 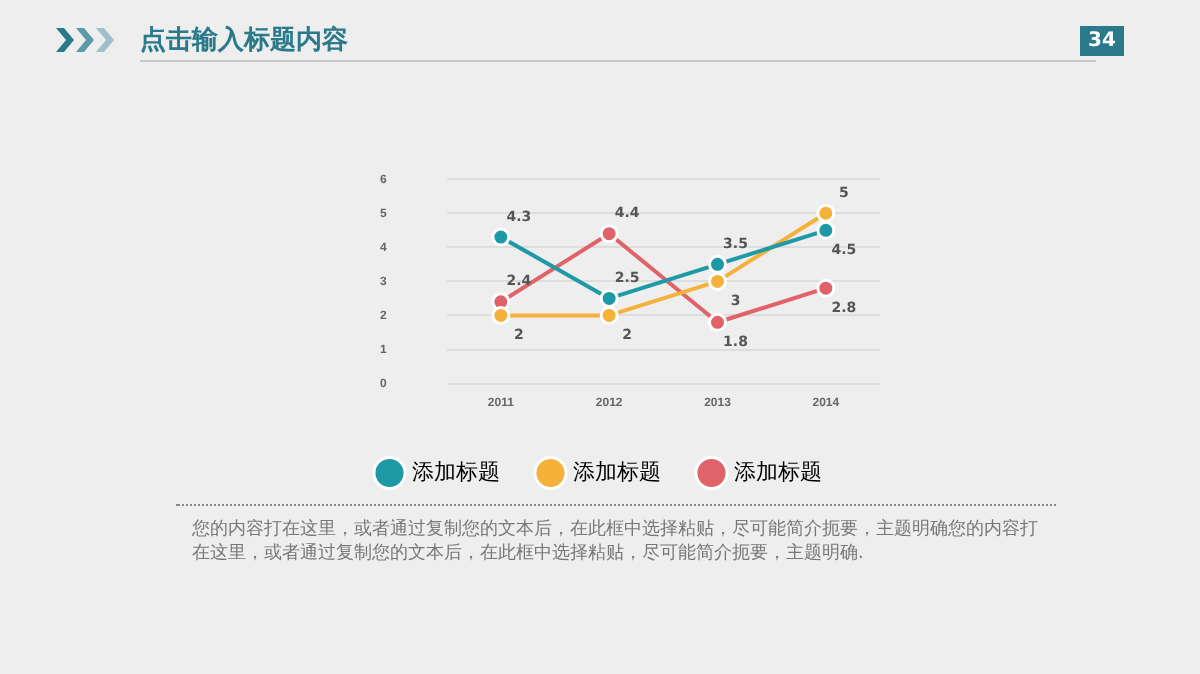 I want to click on chart-title: 点击输入标题内容, so click(x=244, y=40).